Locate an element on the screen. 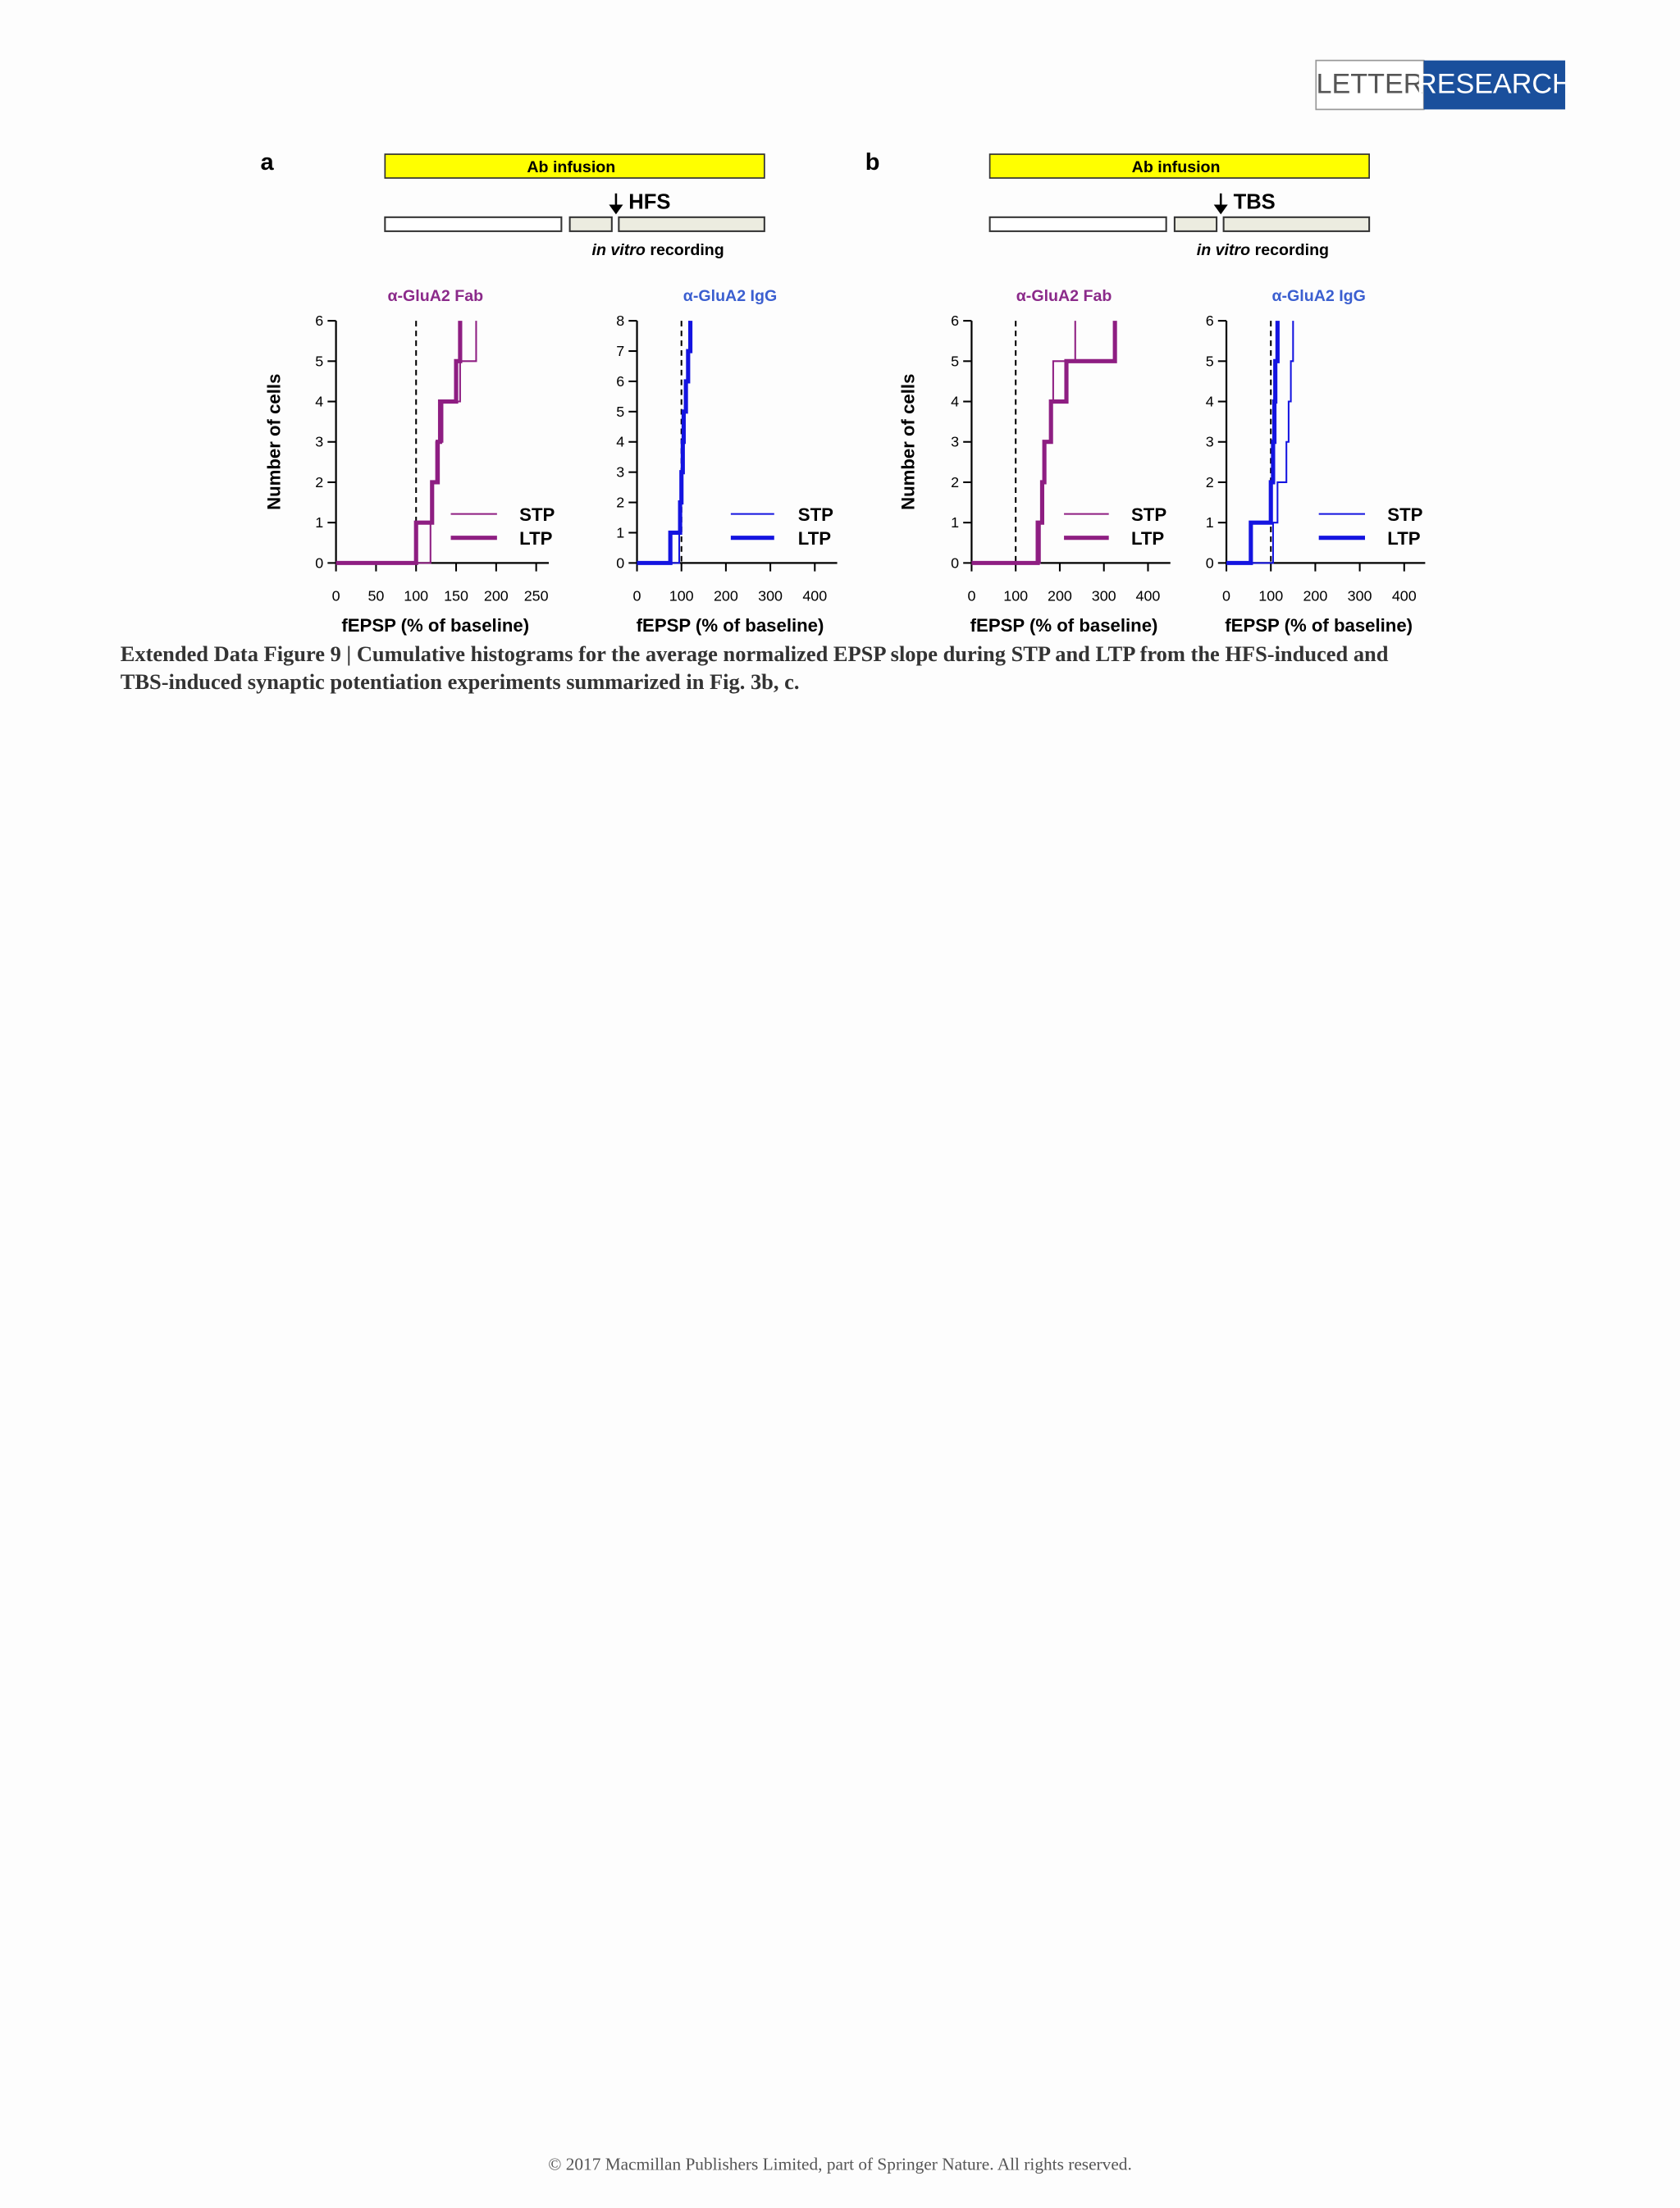 The width and height of the screenshot is (1680, 2208). x-tick-label: 150 is located at coordinates (456, 595).